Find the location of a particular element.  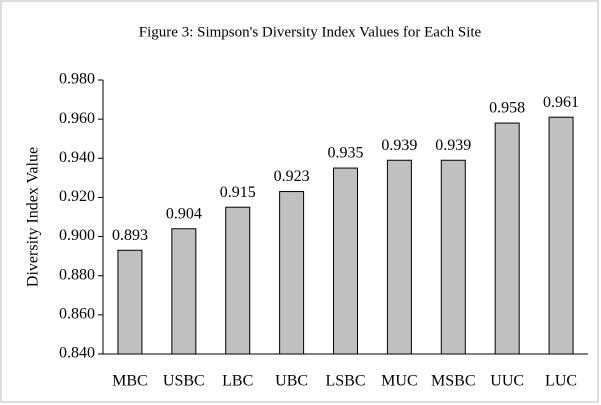

x-tick-label: UBC is located at coordinates (291, 381).